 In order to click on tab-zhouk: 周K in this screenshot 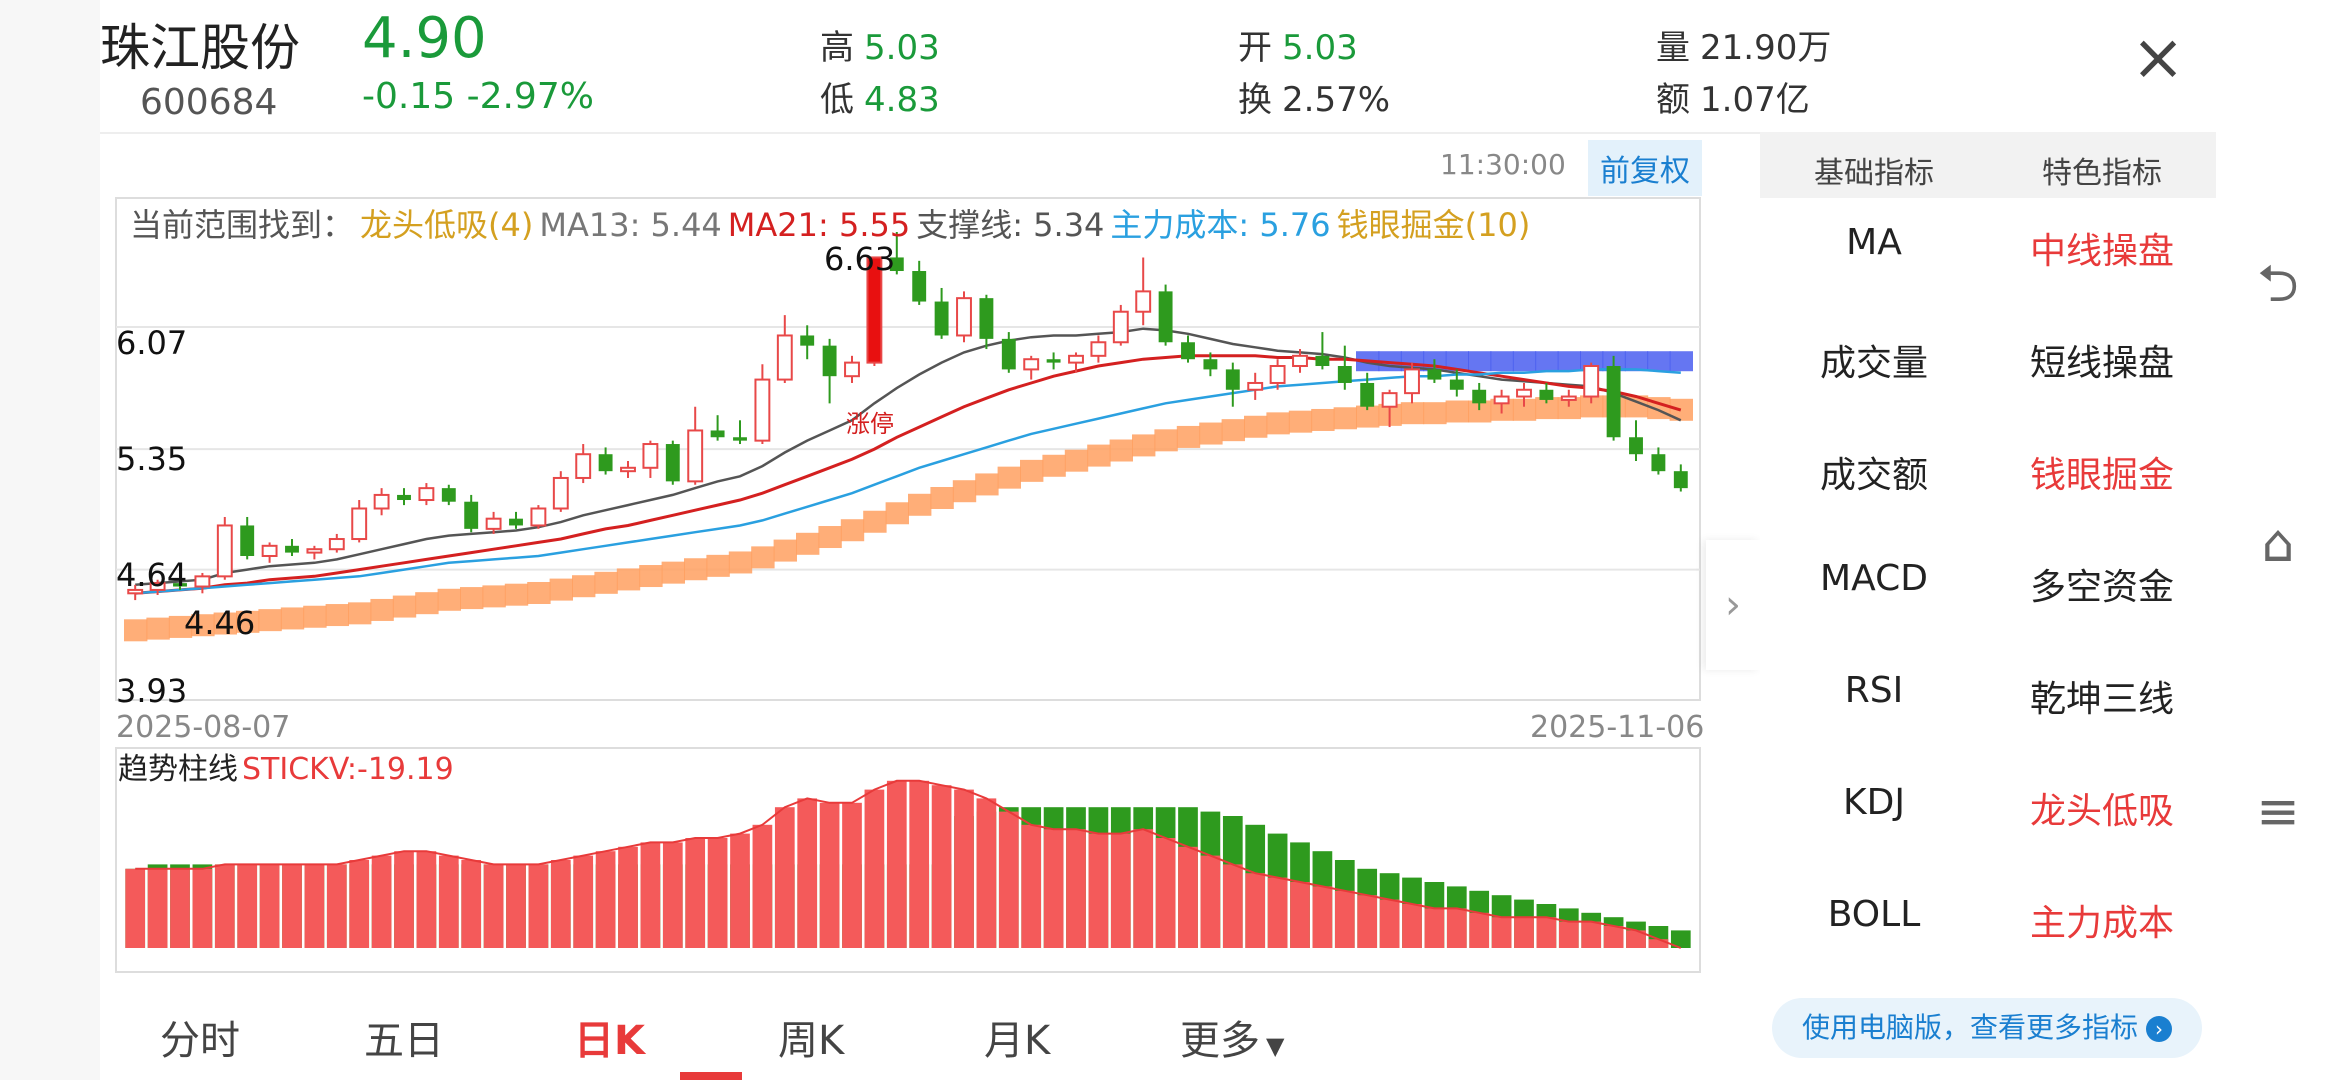, I will do `click(811, 1041)`.